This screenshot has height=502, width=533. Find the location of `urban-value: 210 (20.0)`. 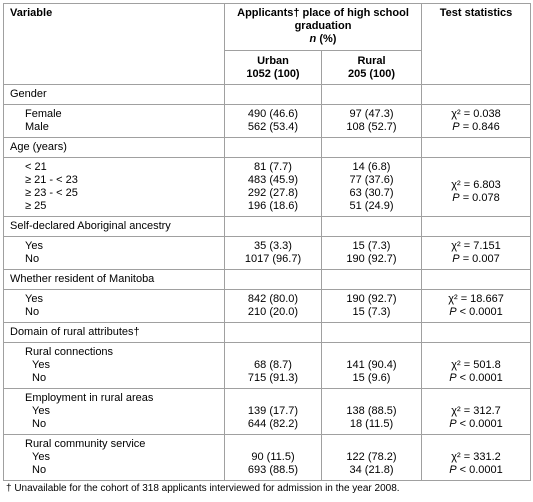

urban-value: 210 (20.0) is located at coordinates (273, 312).